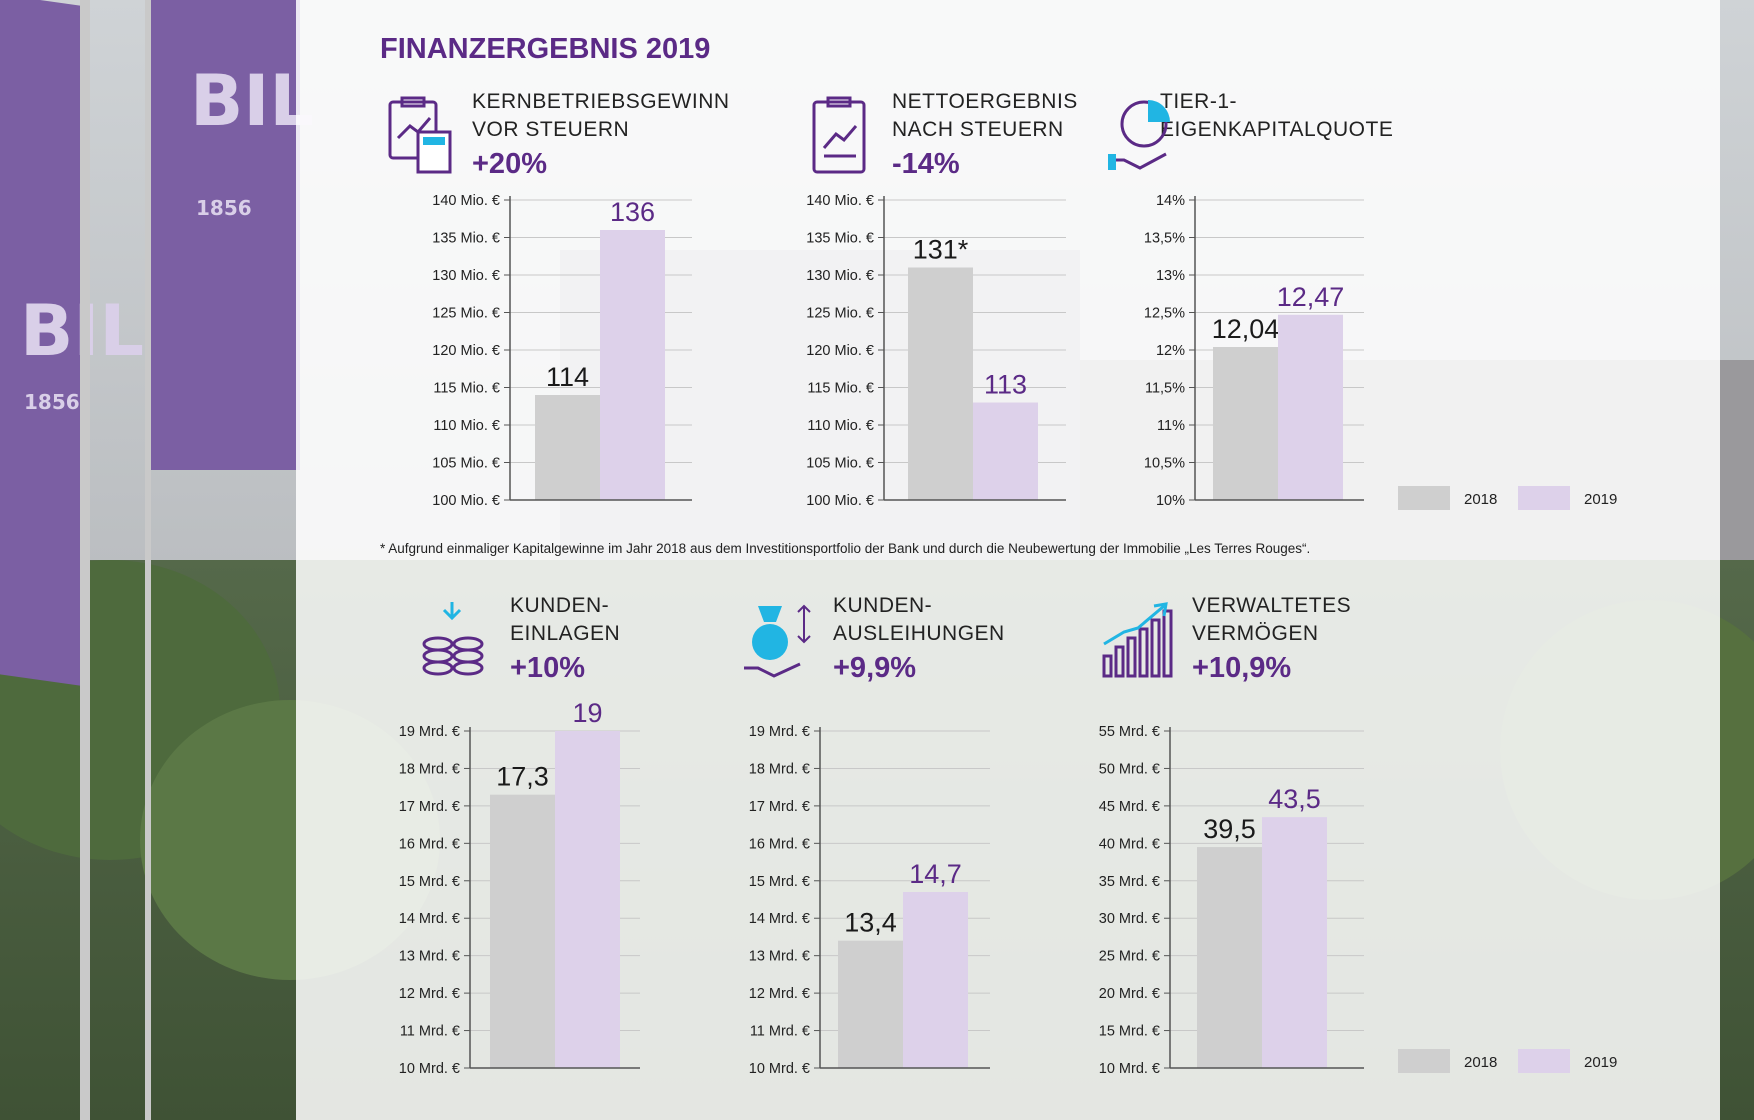 The height and width of the screenshot is (1120, 1754). I want to click on chart-title-line: VERMÖGEN, so click(1255, 633).